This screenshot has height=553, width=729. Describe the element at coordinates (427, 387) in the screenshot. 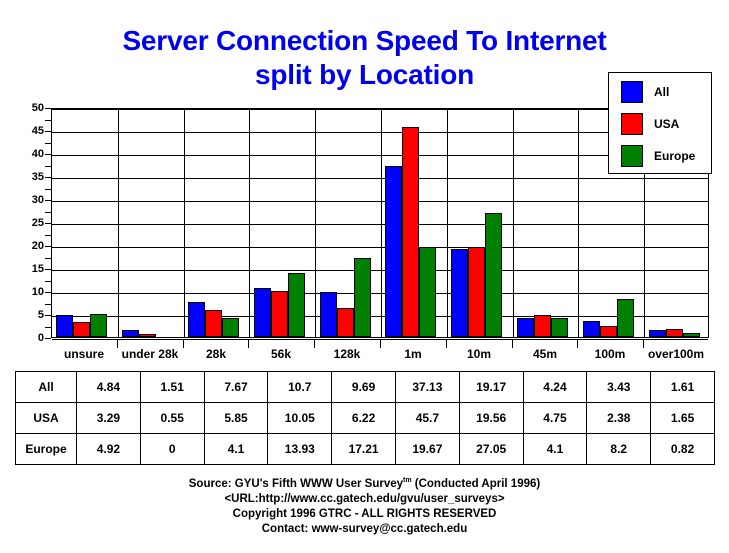

I see `table-cell: 37.13` at that location.